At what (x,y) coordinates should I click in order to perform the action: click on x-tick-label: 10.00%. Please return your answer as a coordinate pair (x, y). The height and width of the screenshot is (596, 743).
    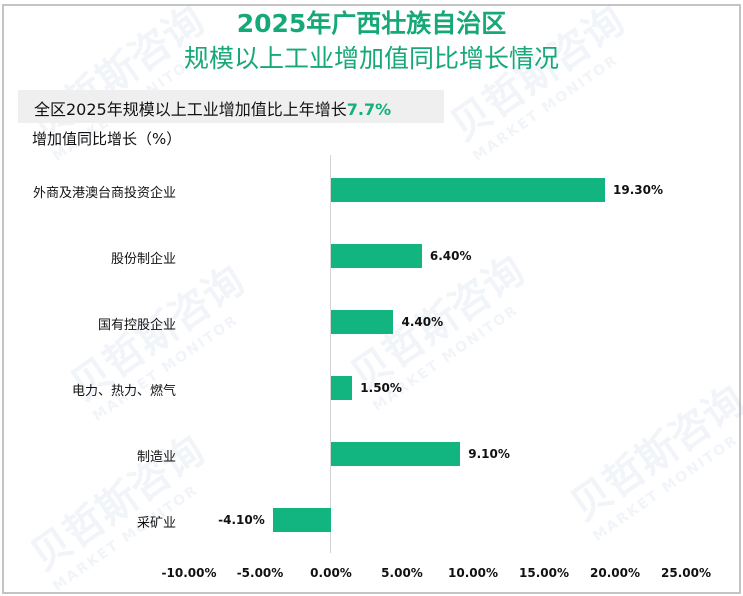
    Looking at the image, I should click on (473, 573).